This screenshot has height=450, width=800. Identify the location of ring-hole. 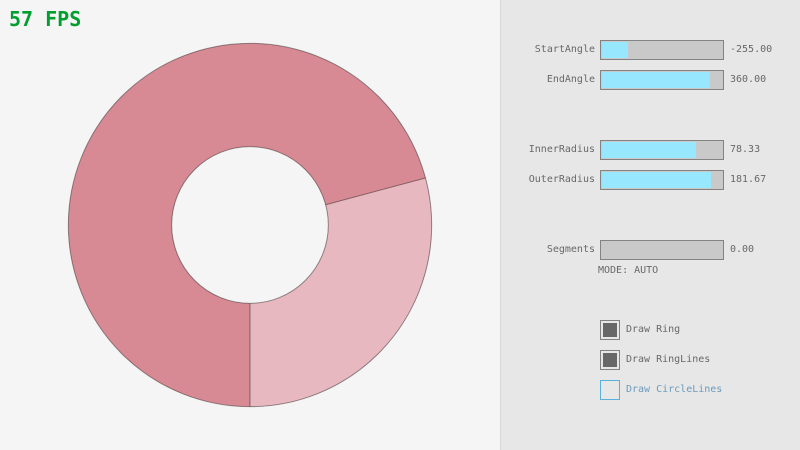
(250, 225).